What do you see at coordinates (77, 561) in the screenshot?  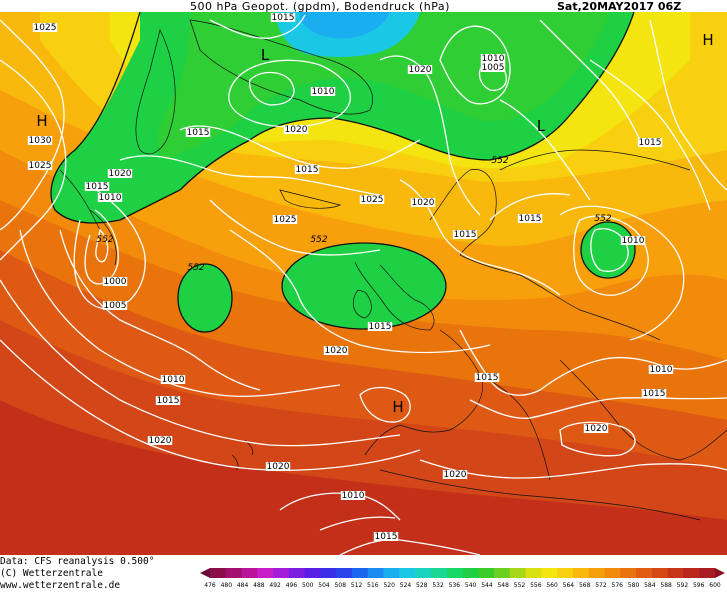 I see `data-source-text: Data: CFS reanalysis 0.500°` at bounding box center [77, 561].